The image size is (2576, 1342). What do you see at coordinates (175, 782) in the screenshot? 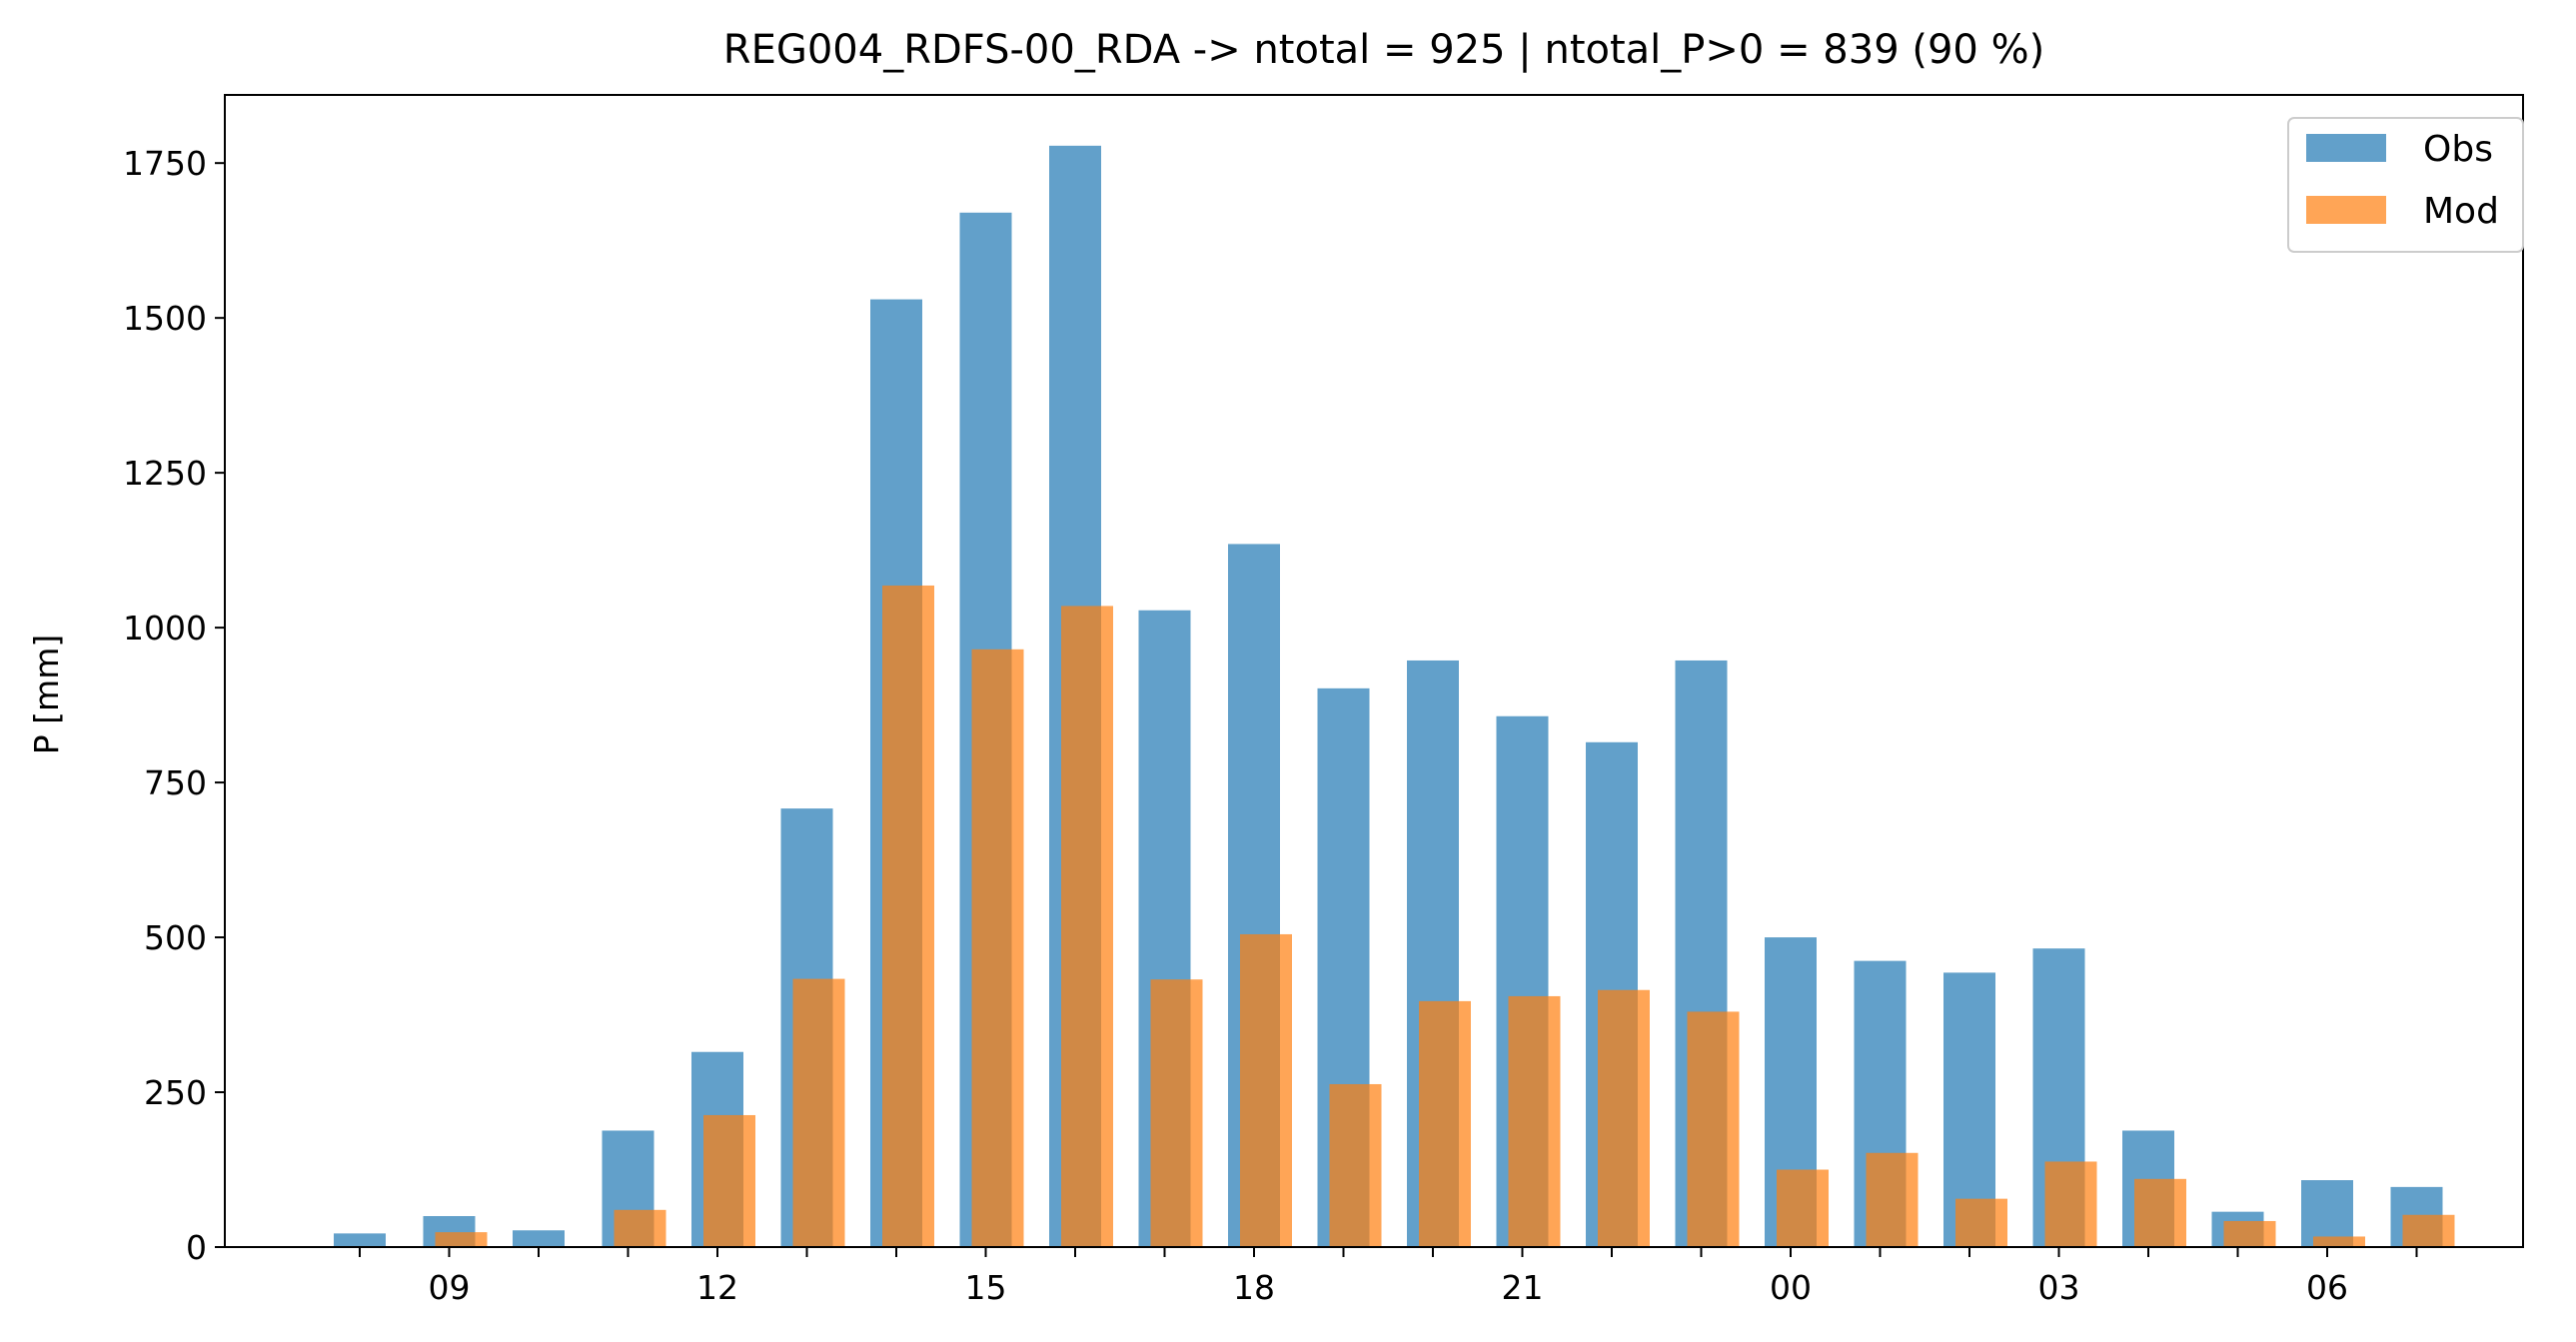
I see `y-tick-label-750: 750` at bounding box center [175, 782].